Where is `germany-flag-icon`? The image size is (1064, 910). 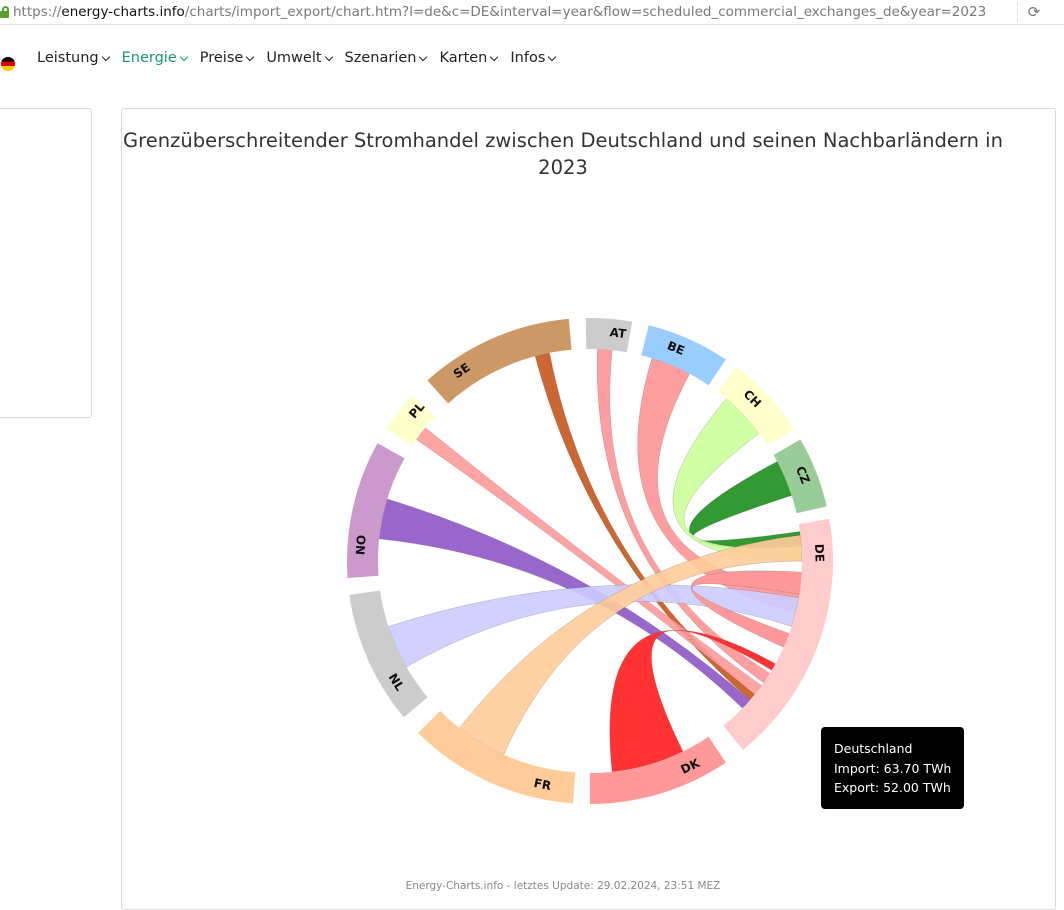 germany-flag-icon is located at coordinates (8, 64).